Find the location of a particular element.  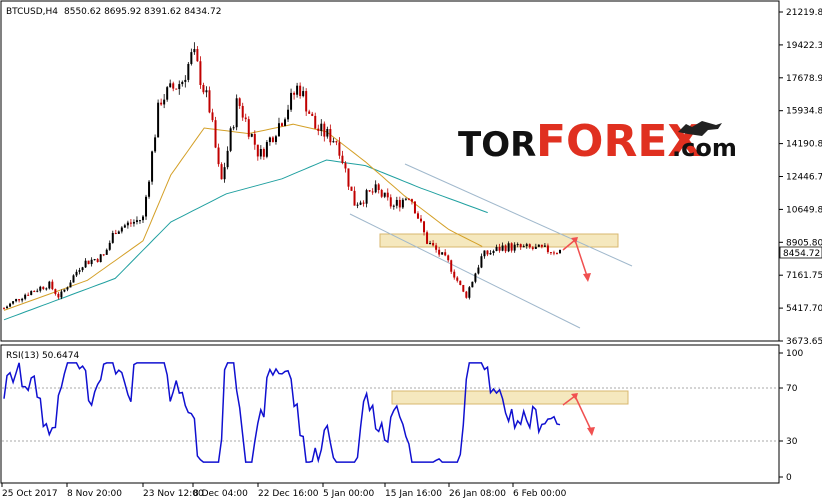

price-tick-label: 19422.35 is located at coordinates (804, 46).